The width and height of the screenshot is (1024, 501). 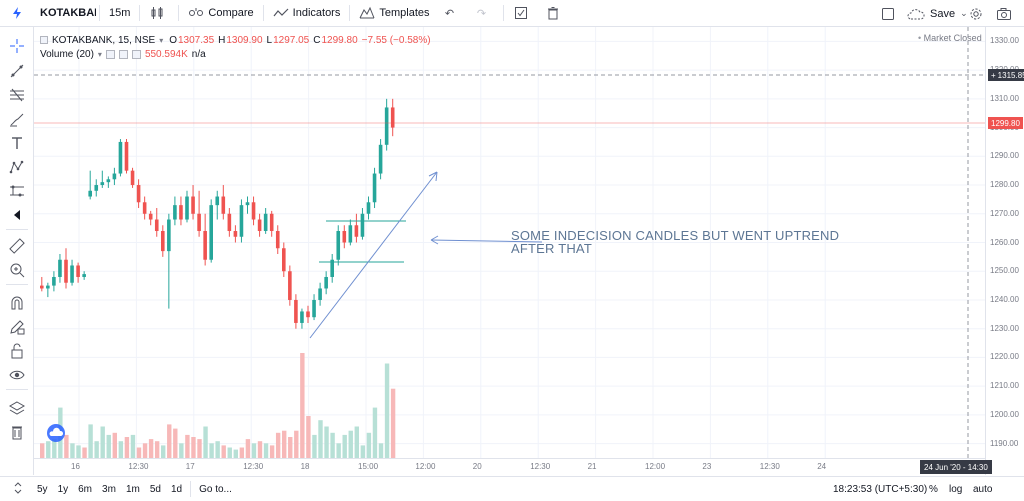 What do you see at coordinates (136, 54) in the screenshot?
I see `remove-icon` at bounding box center [136, 54].